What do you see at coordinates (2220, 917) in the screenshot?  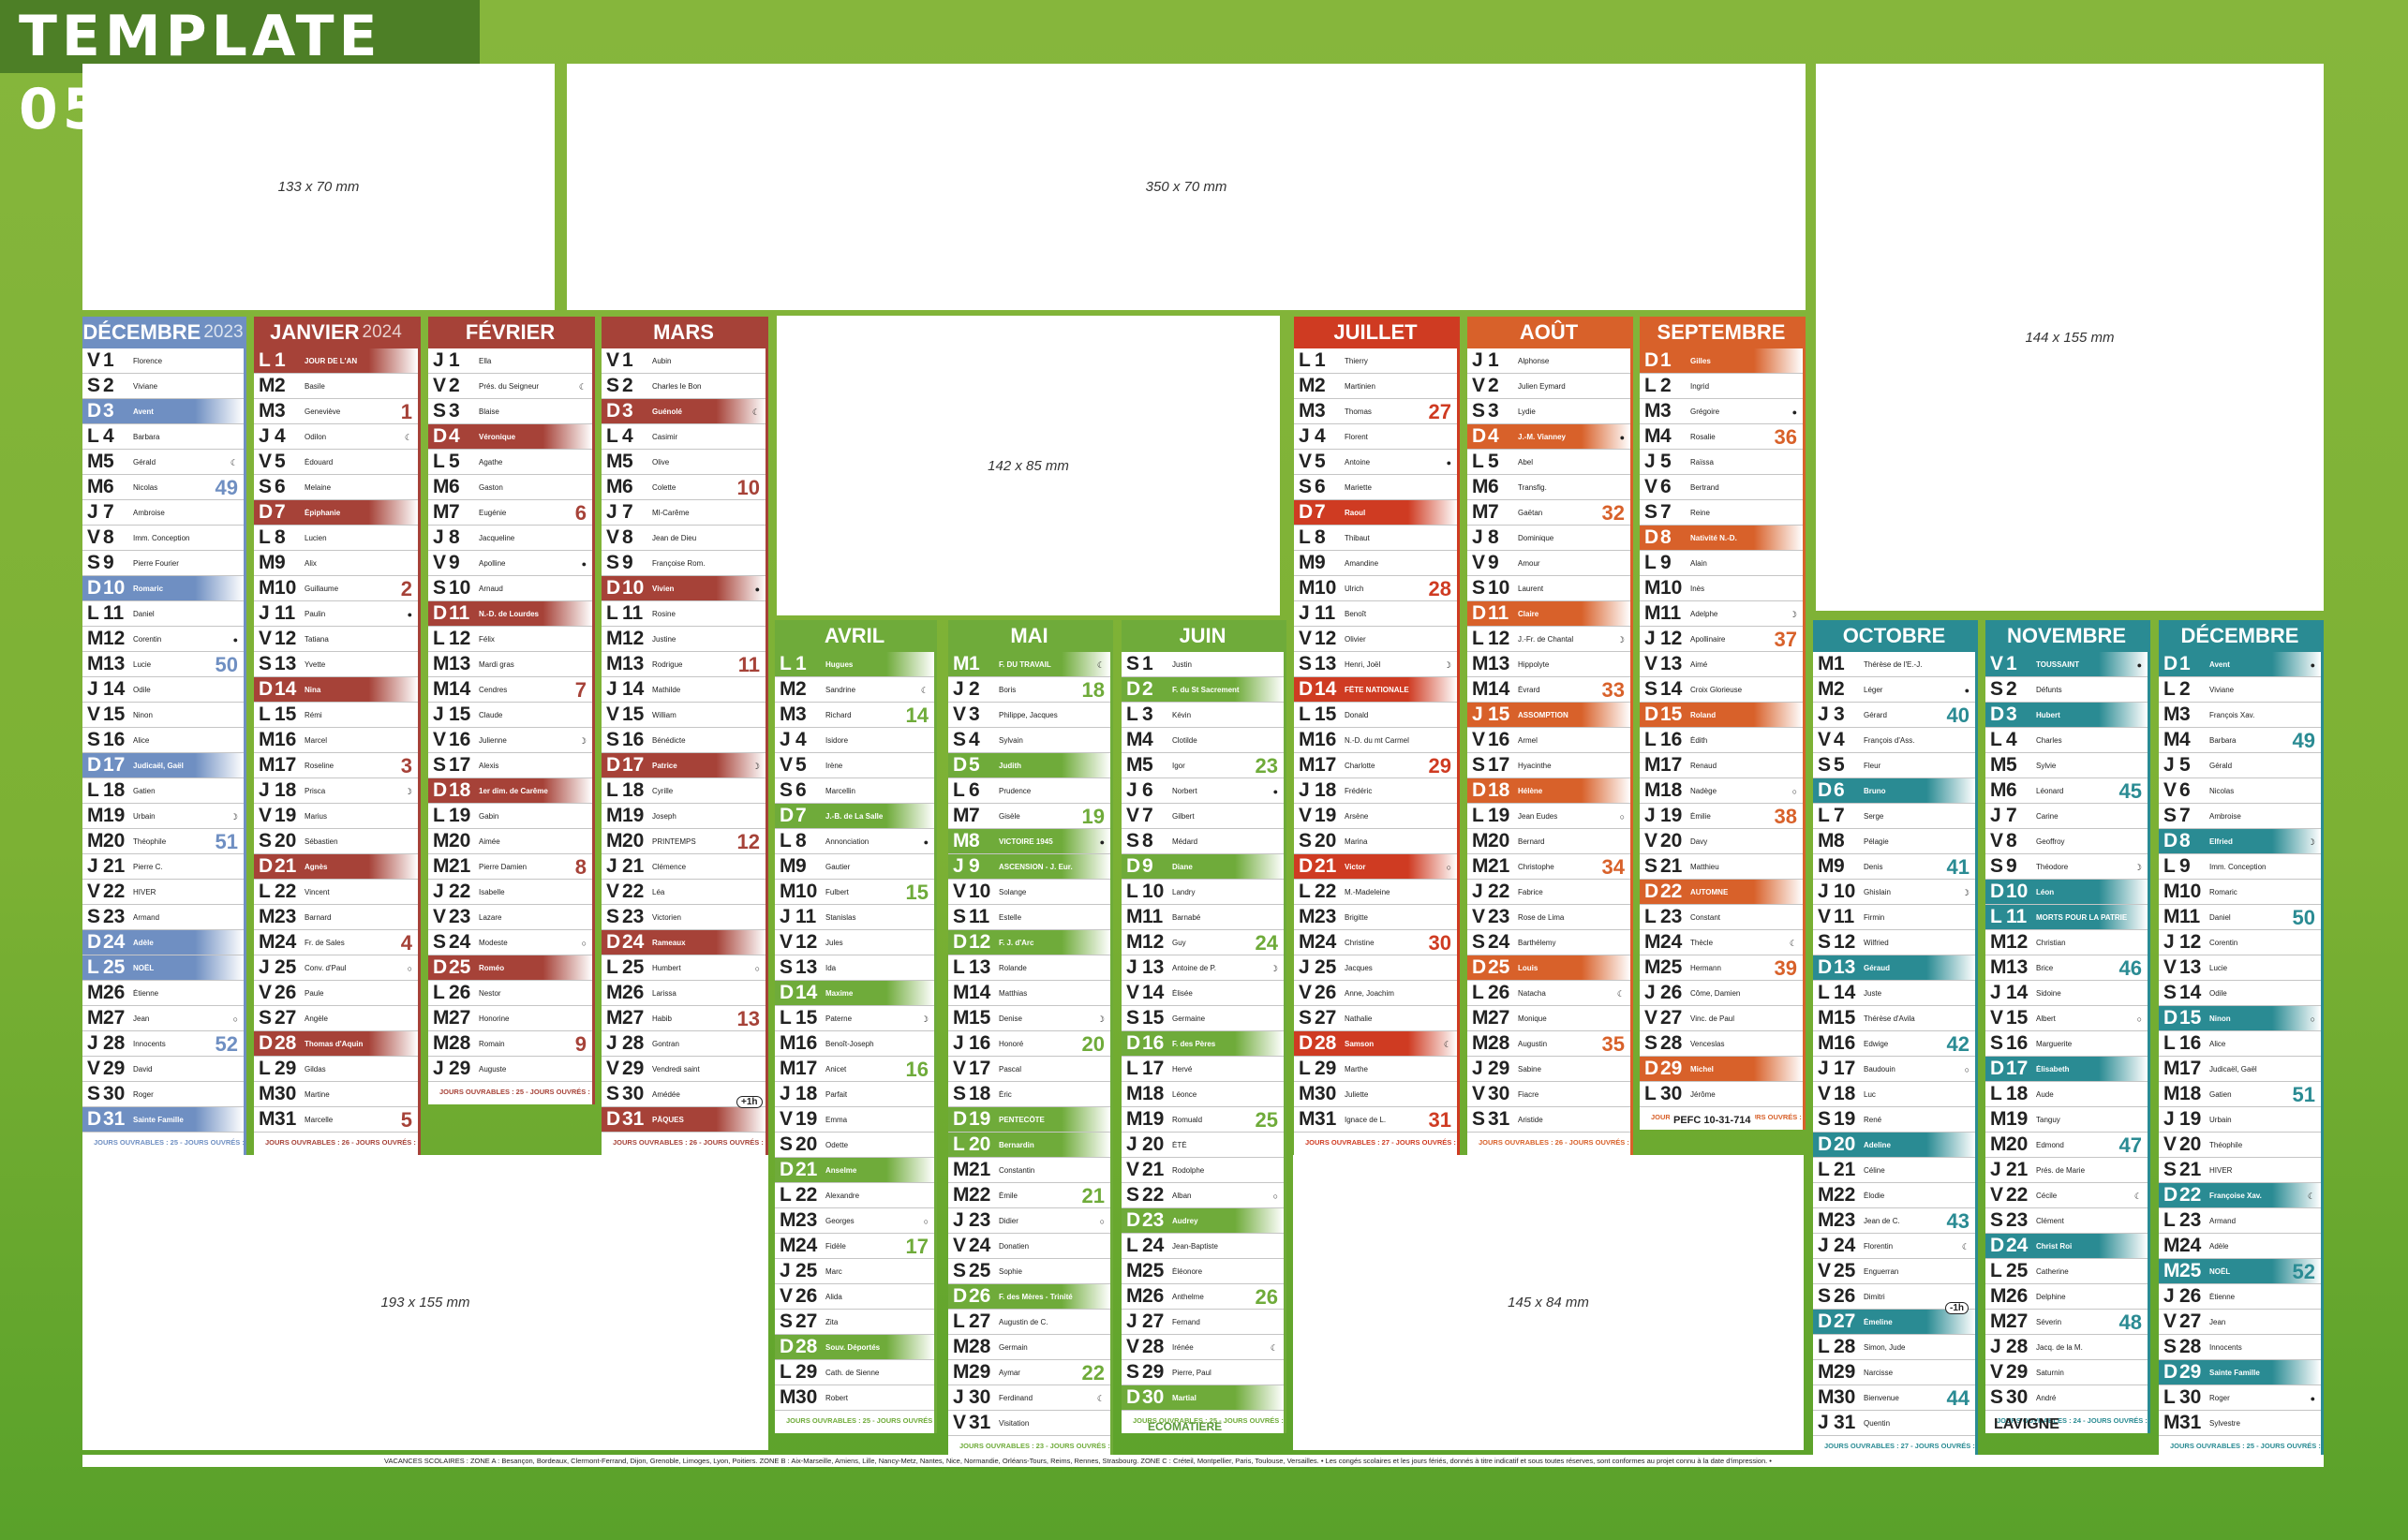 I see `saint-name: Daniel` at bounding box center [2220, 917].